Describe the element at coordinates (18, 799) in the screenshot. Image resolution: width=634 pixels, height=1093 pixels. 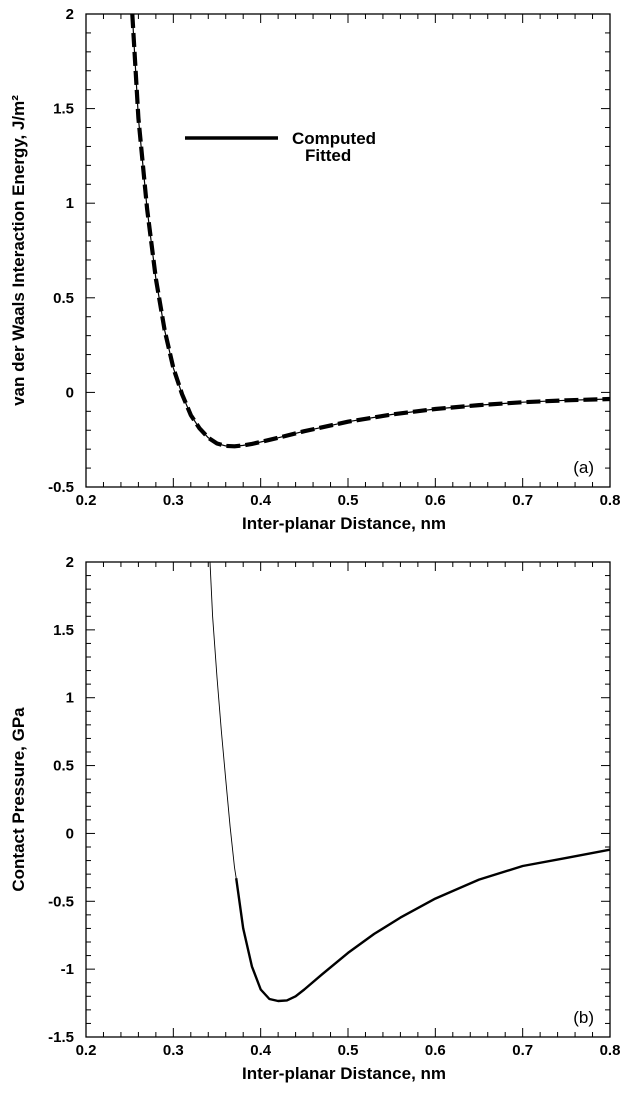
I see `panel-b-y-axis-title: Contact Pressure, GPa` at that location.